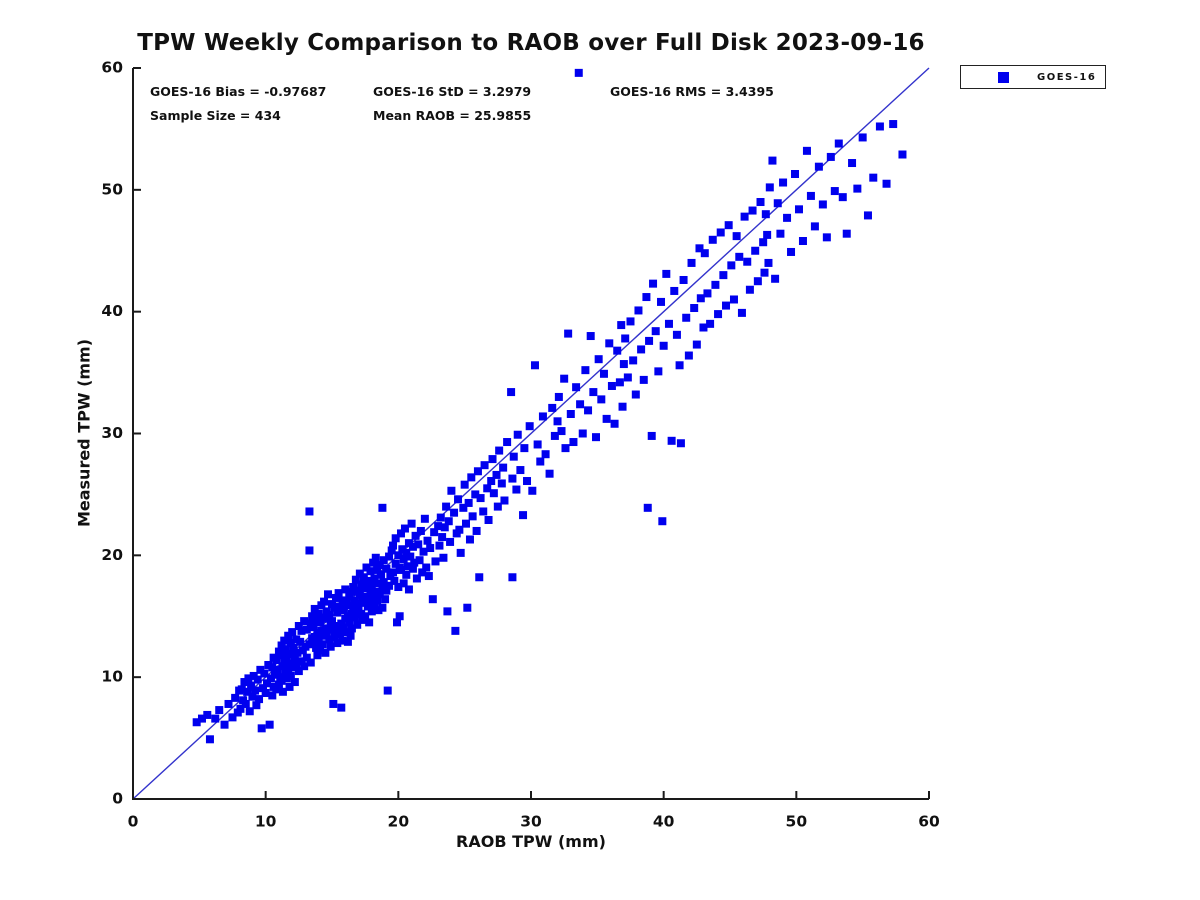 This screenshot has height=900, width=1200. What do you see at coordinates (1067, 77) in the screenshot?
I see `legend-label: GOES-16` at bounding box center [1067, 77].